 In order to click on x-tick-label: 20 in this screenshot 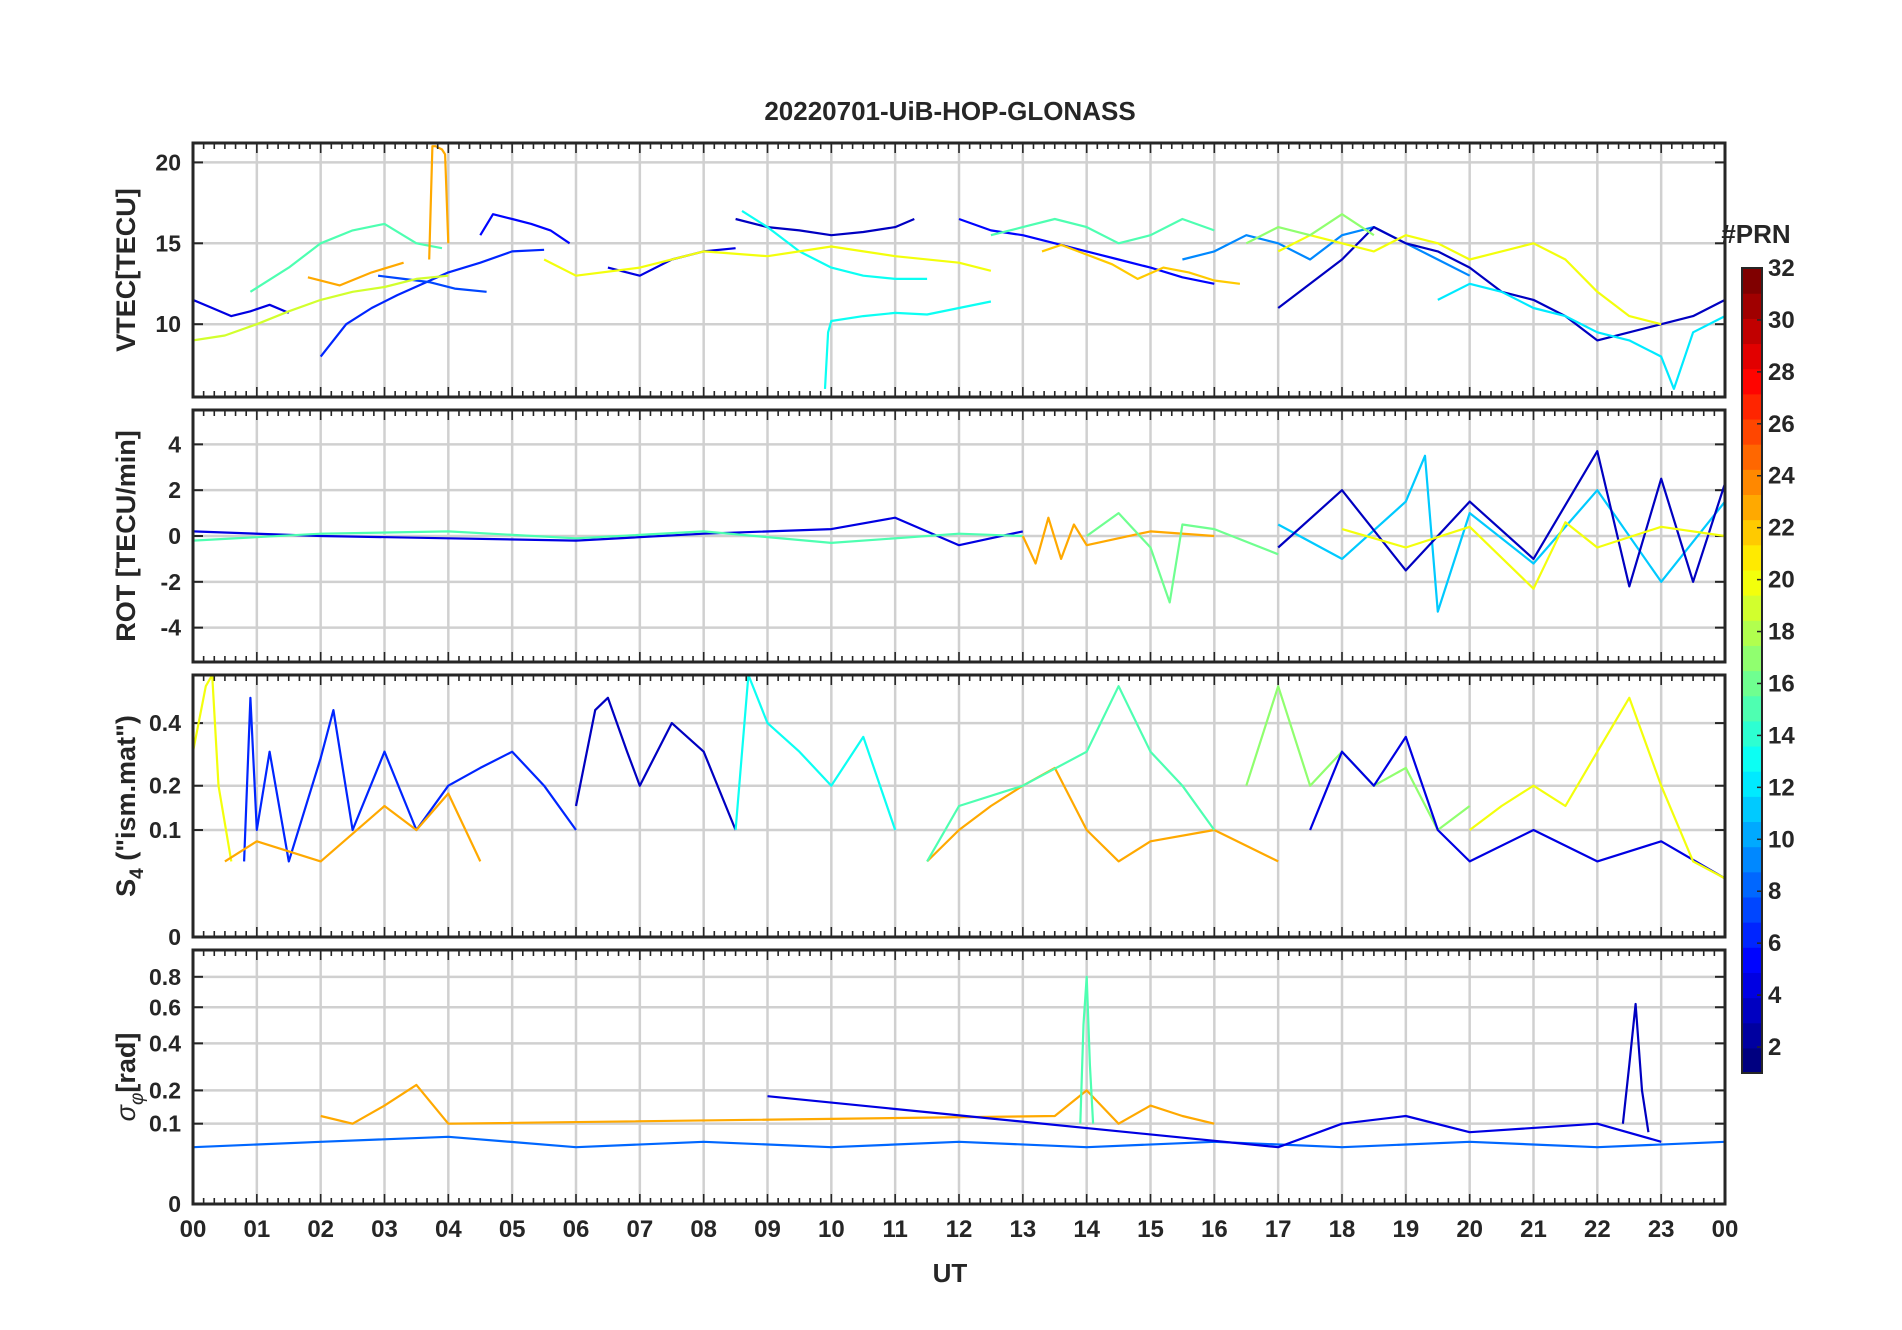, I will do `click(1469, 1229)`.